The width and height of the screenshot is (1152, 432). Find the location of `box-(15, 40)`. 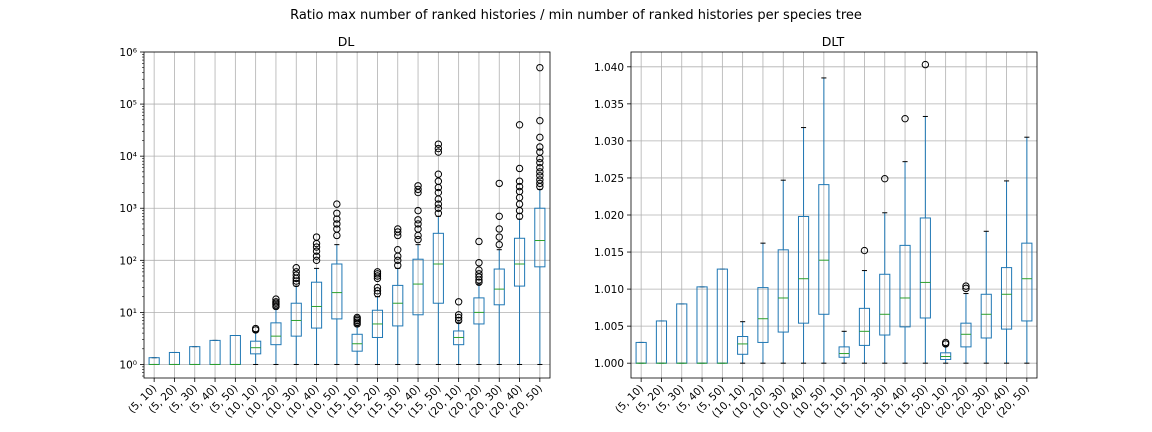

box-(15, 40) is located at coordinates (905, 239).